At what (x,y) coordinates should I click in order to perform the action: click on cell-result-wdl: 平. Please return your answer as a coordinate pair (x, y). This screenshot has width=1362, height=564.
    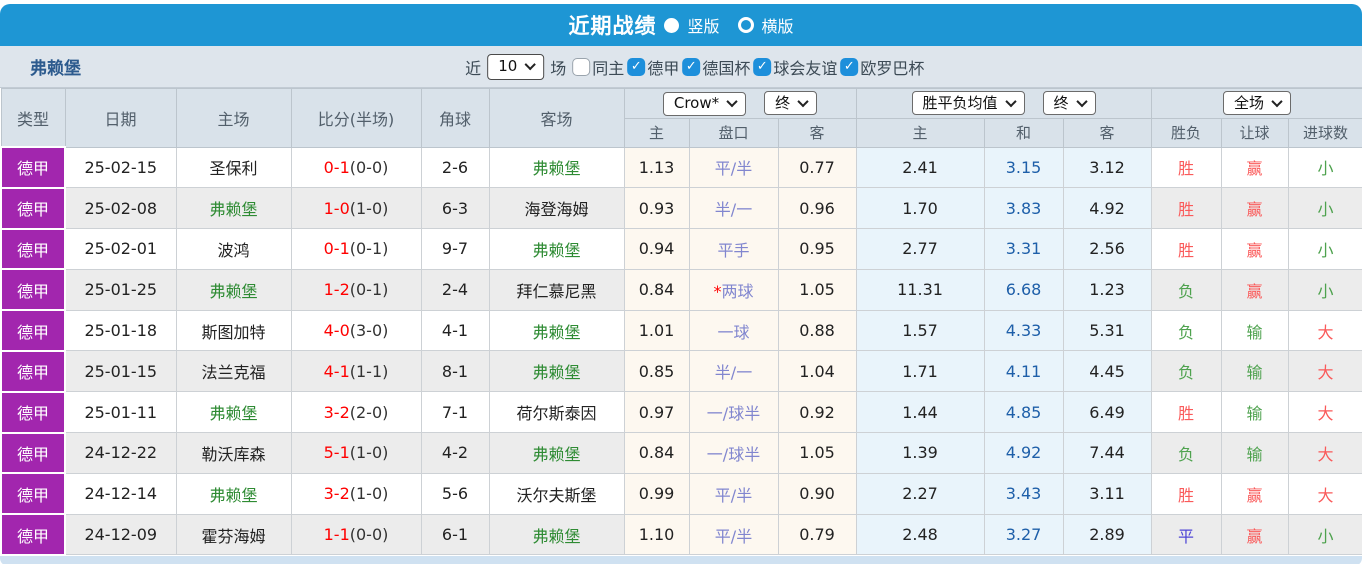
    Looking at the image, I should click on (1186, 534).